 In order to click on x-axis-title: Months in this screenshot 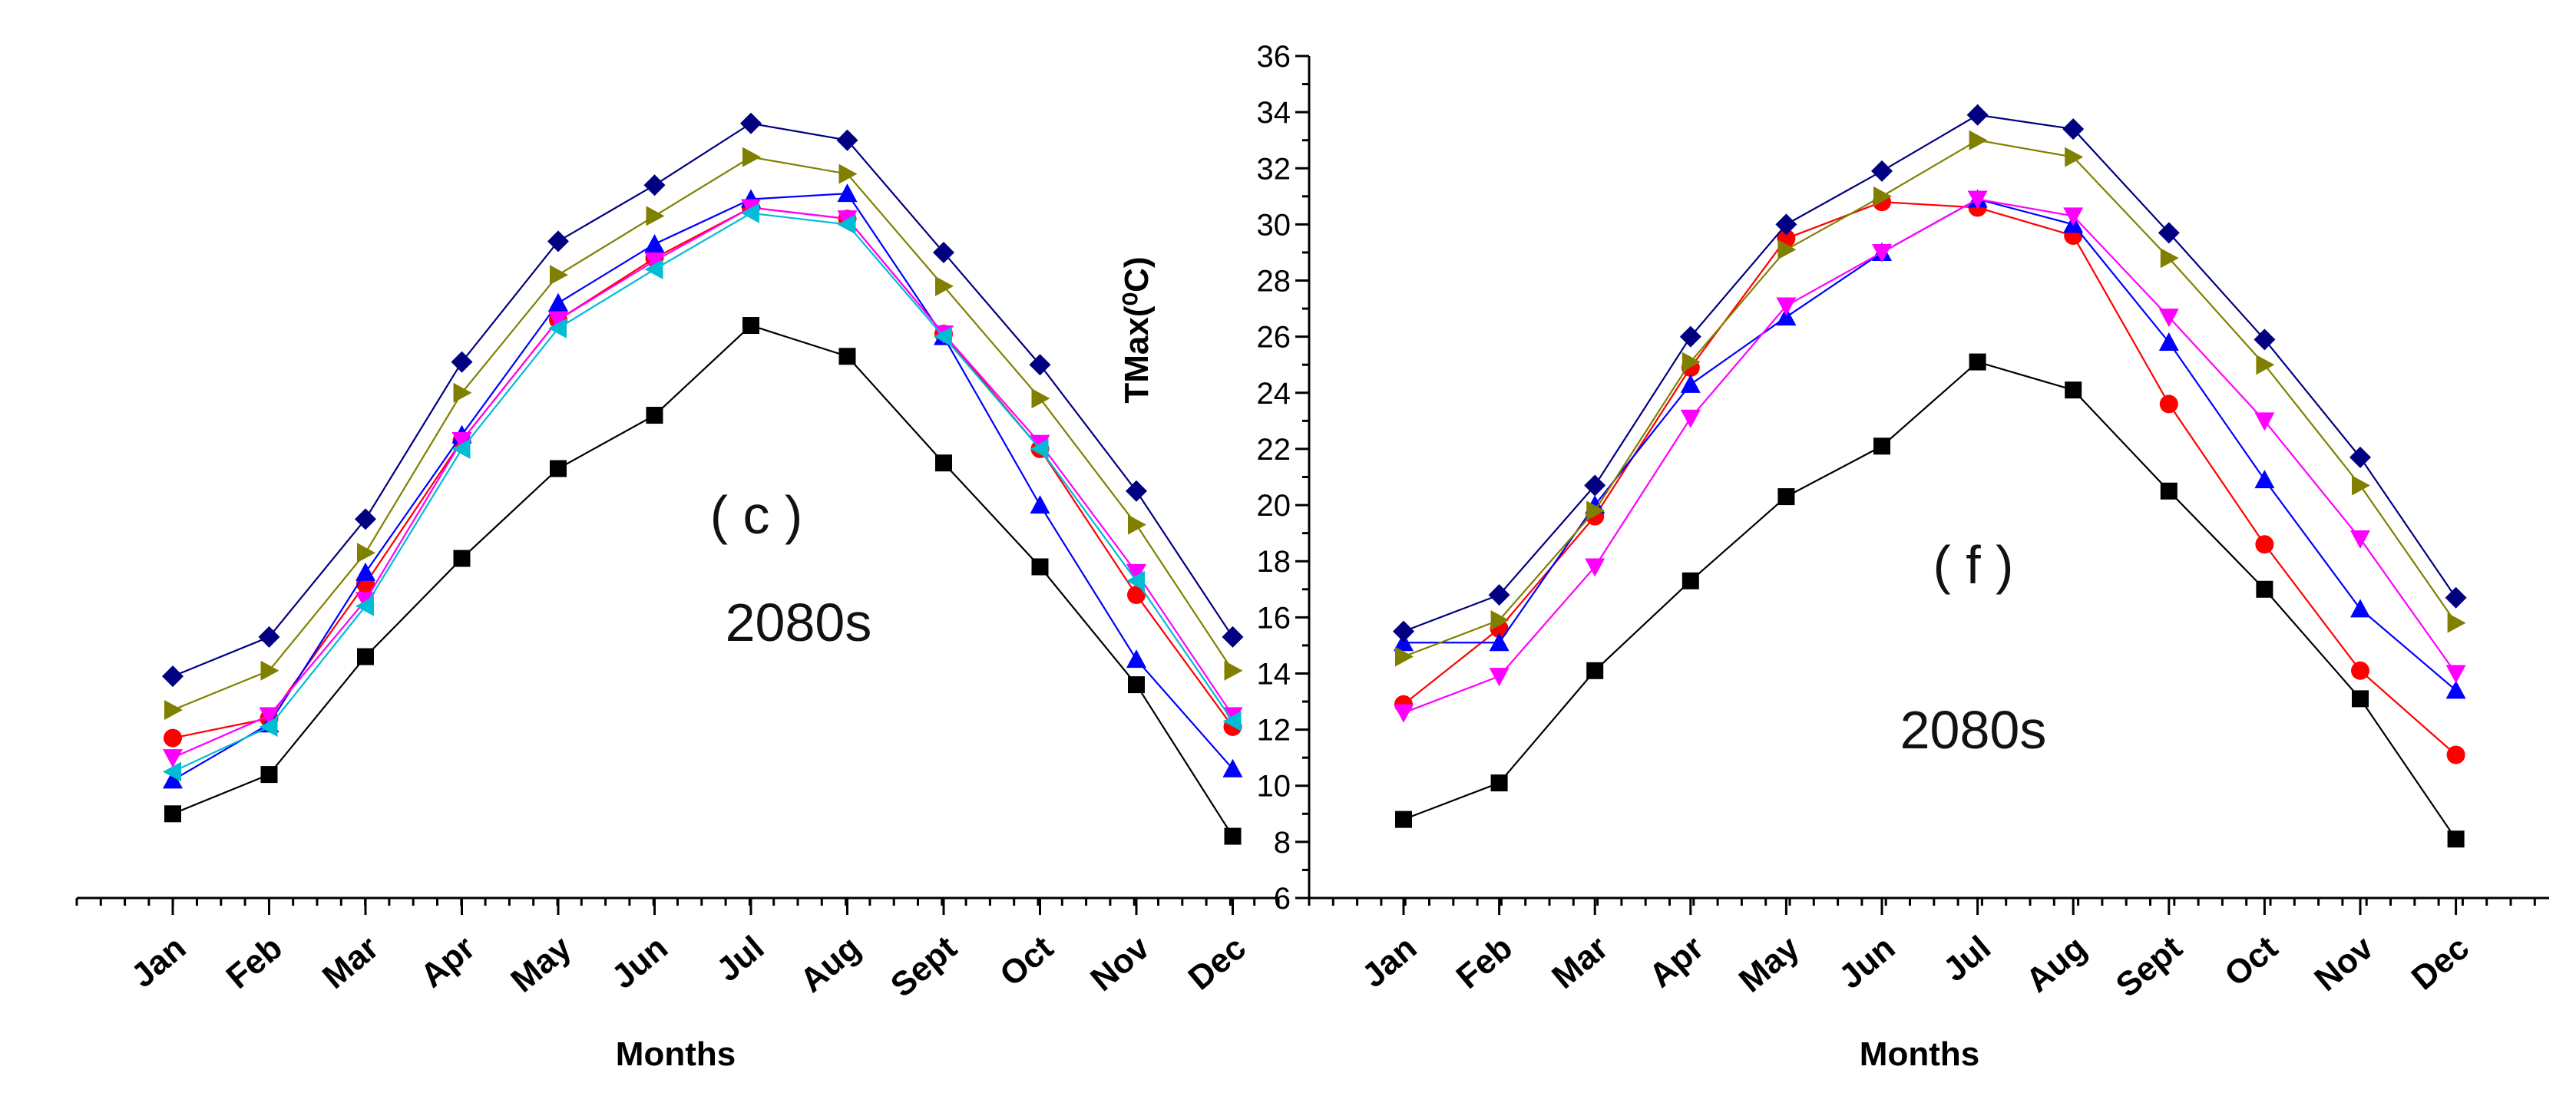, I will do `click(676, 1054)`.